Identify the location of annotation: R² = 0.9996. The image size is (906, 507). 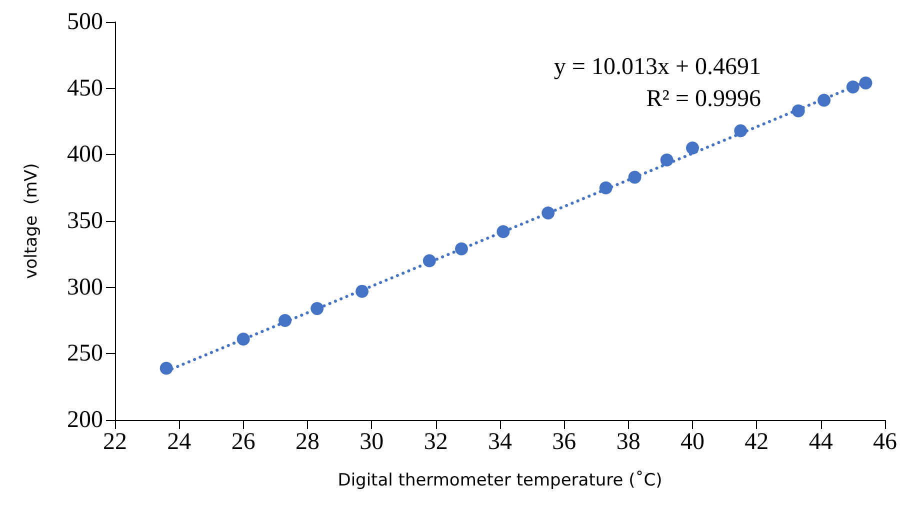
(704, 99).